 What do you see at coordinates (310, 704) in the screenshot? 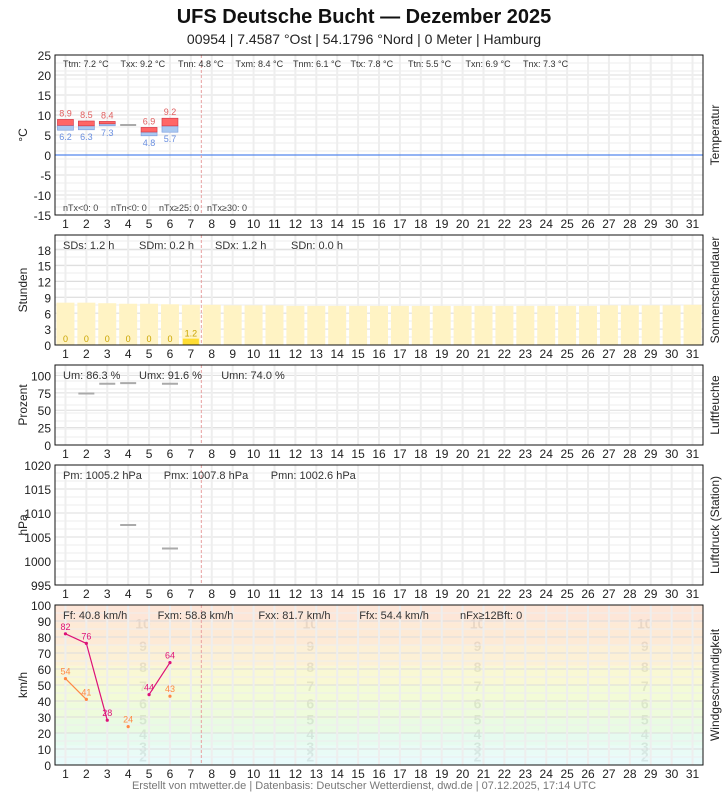
I see `beaufort-number: 6` at bounding box center [310, 704].